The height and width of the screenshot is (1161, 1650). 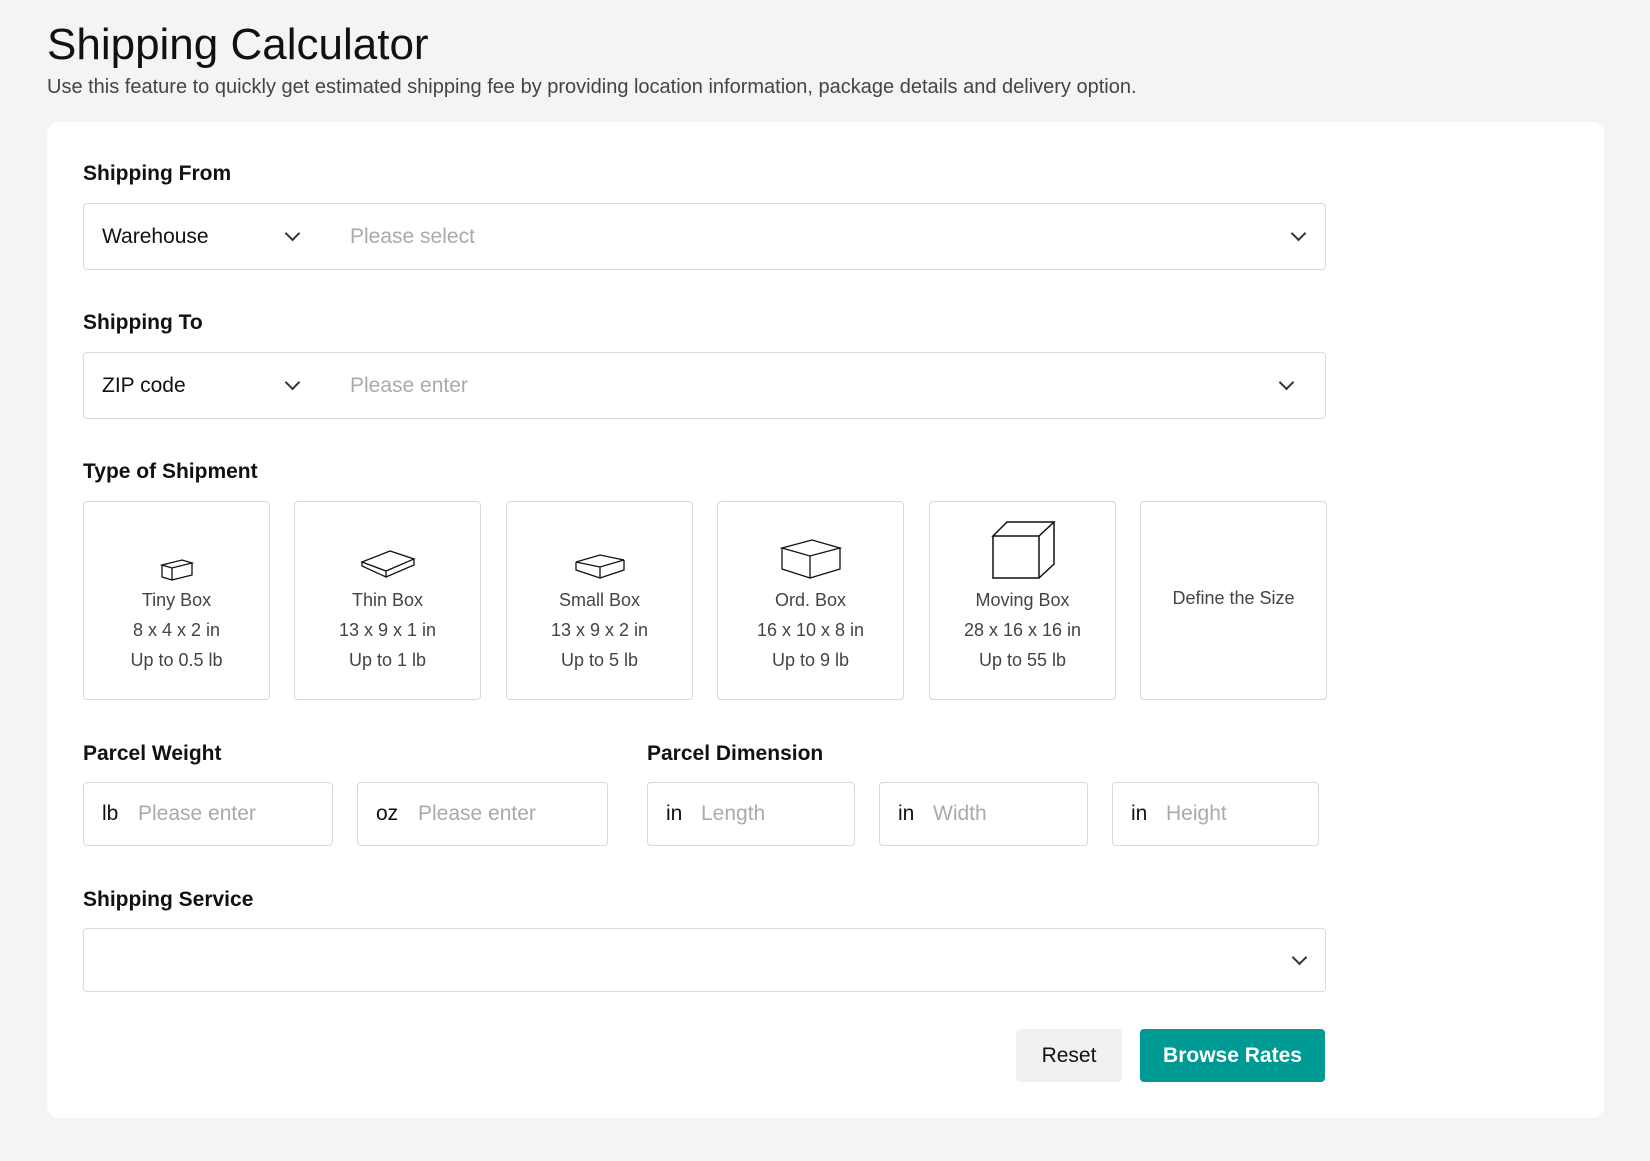 I want to click on shipping-from-type-value: Warehouse, so click(x=155, y=236).